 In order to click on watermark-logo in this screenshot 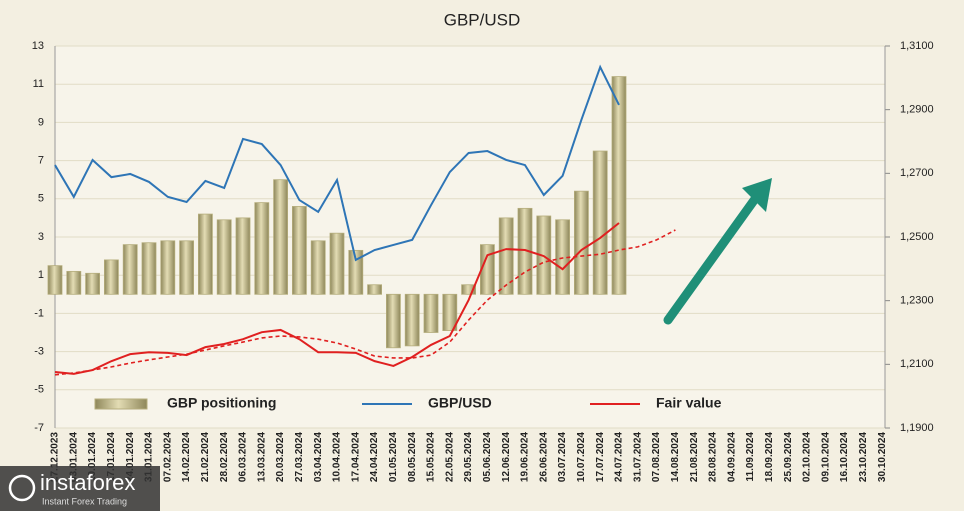, I will do `click(22, 488)`.